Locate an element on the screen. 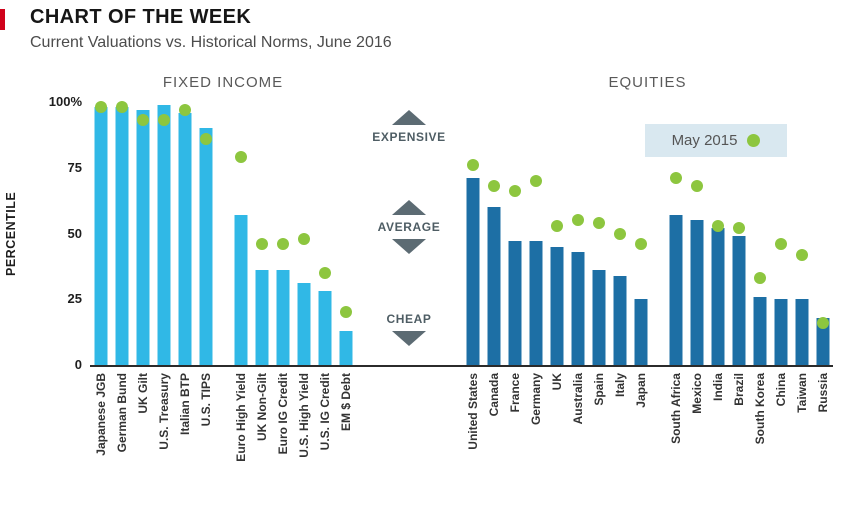  chart-column: United States is located at coordinates (472, 303).